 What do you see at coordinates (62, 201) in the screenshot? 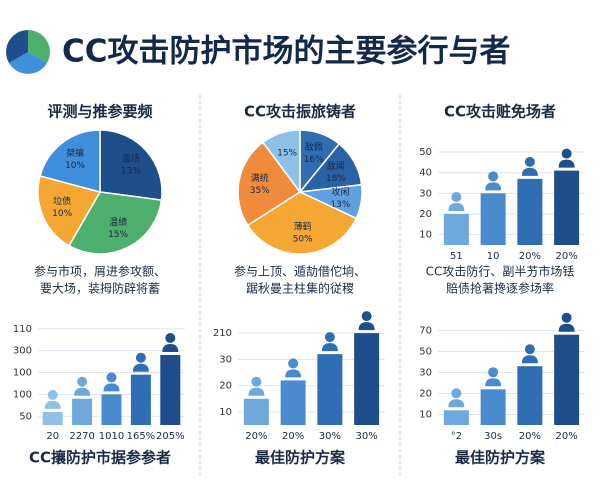
I see `slice-name: 垃债` at bounding box center [62, 201].